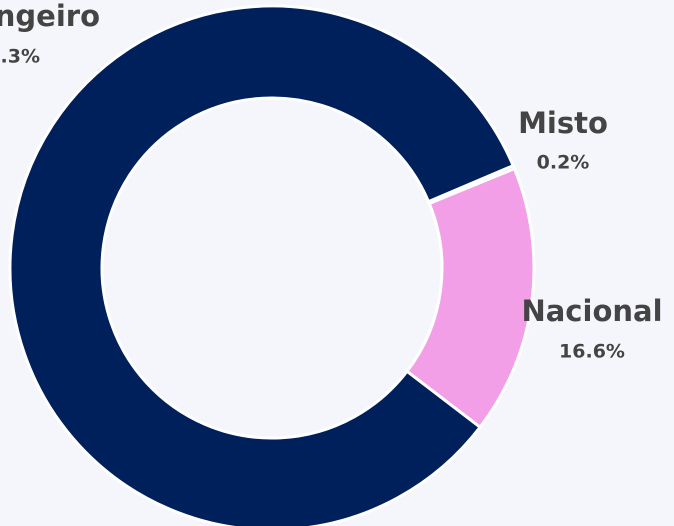 The width and height of the screenshot is (674, 526). Describe the element at coordinates (563, 123) in the screenshot. I see `slice-label: Misto` at that location.